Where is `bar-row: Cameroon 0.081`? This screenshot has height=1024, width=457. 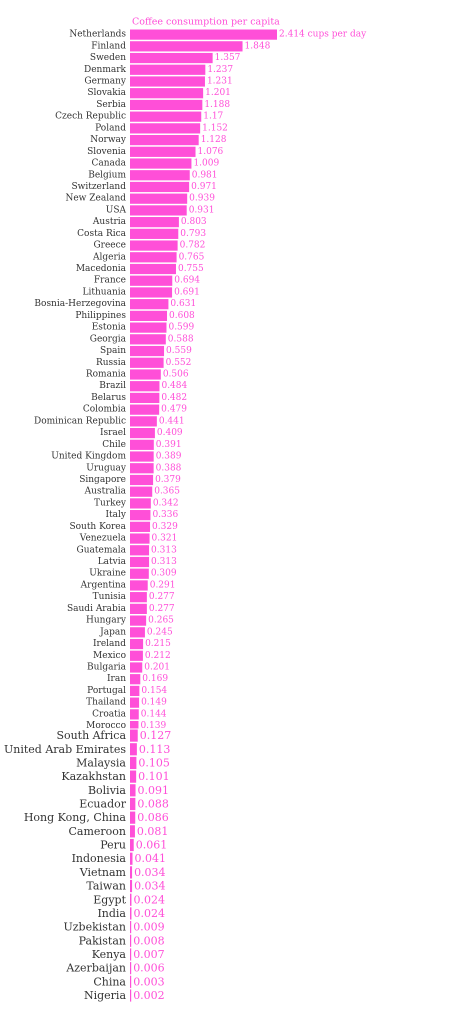 bar-row: Cameroon 0.081 is located at coordinates (118, 831).